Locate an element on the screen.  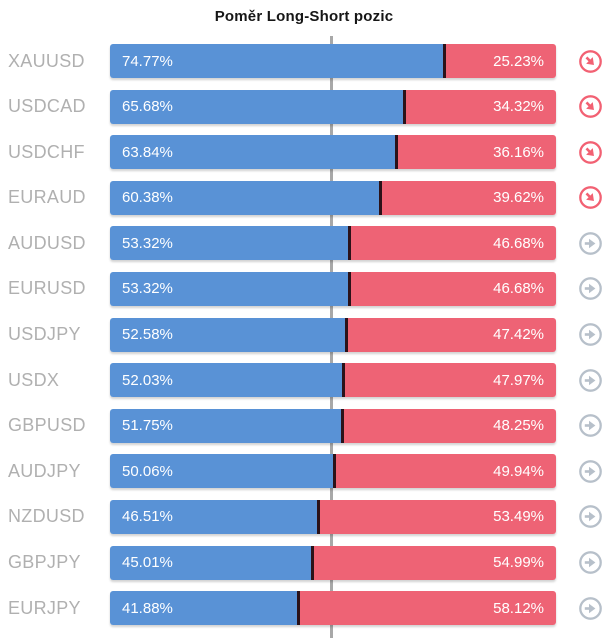
long-short-bar: 74.77% 25.23% is located at coordinates (333, 61).